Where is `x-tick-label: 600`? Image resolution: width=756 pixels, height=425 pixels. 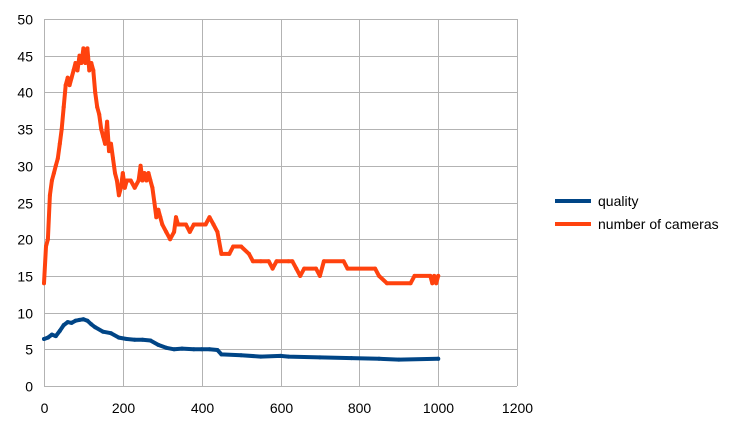
x-tick-label: 600 is located at coordinates (282, 408).